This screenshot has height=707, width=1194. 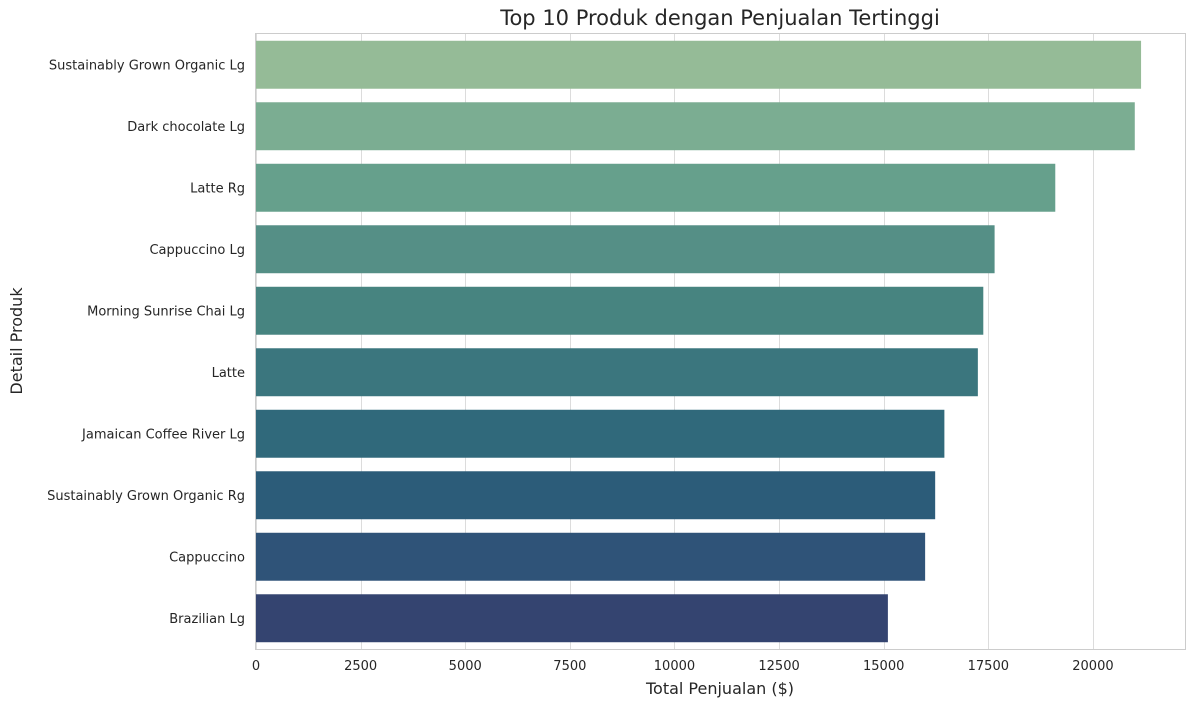 What do you see at coordinates (186, 127) in the screenshot?
I see `y-tick-label: Dark chocolate Lg` at bounding box center [186, 127].